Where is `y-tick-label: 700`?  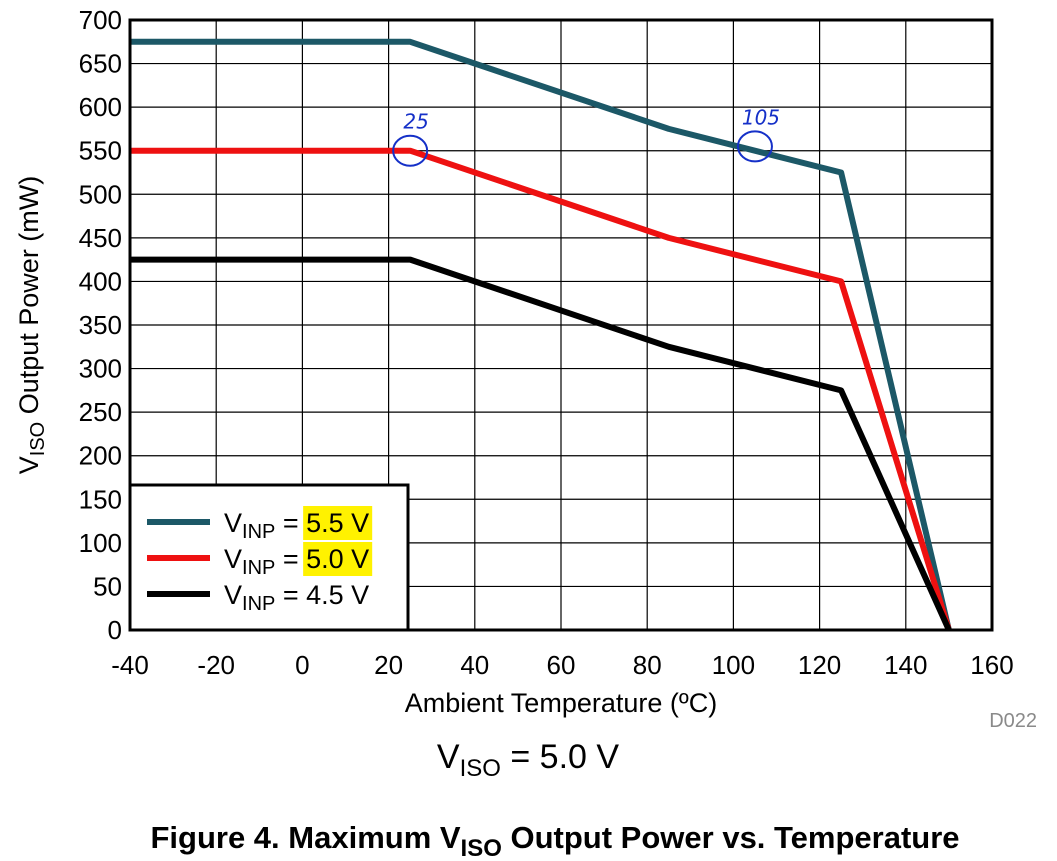 y-tick-label: 700 is located at coordinates (100, 20).